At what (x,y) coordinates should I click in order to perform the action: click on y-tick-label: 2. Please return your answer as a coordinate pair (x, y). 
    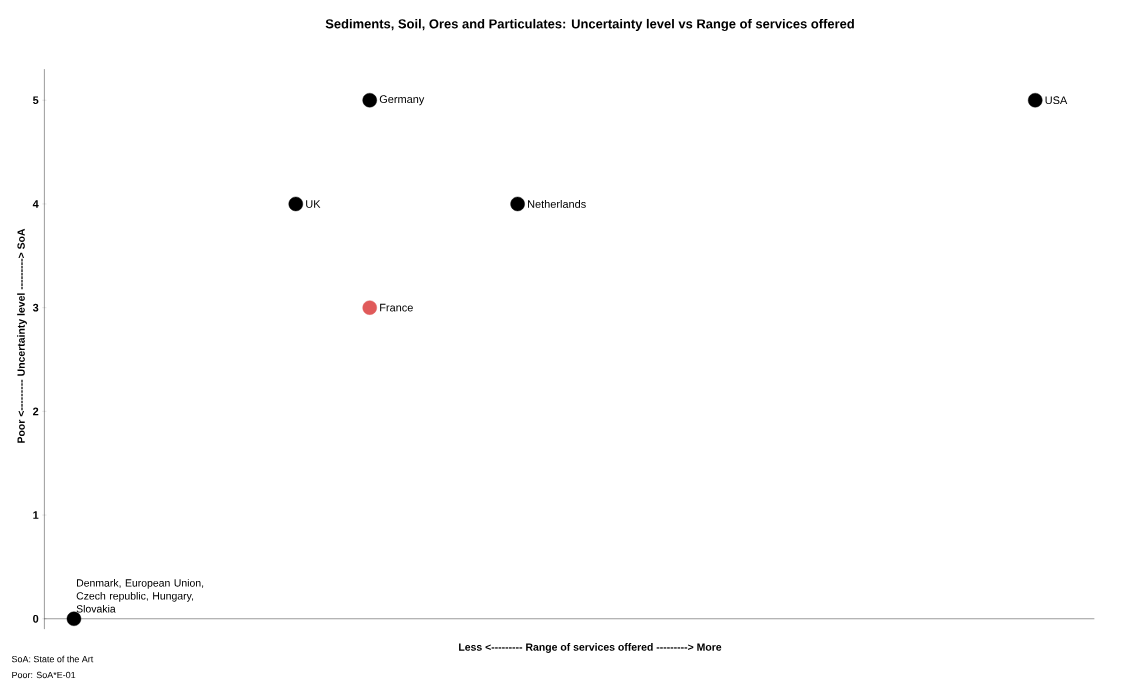
    Looking at the image, I should click on (36, 411).